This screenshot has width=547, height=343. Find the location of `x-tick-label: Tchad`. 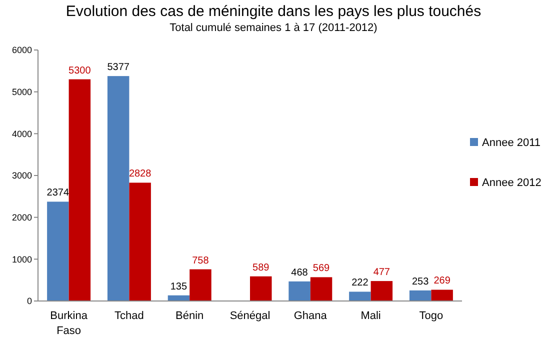

x-tick-label: Tchad is located at coordinates (129, 316).